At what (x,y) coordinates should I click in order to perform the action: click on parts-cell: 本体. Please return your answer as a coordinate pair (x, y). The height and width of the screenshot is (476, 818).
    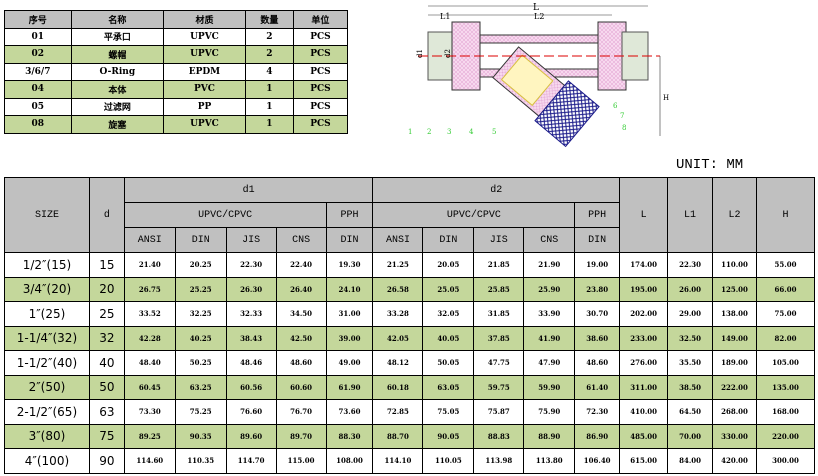
    Looking at the image, I should click on (117, 89).